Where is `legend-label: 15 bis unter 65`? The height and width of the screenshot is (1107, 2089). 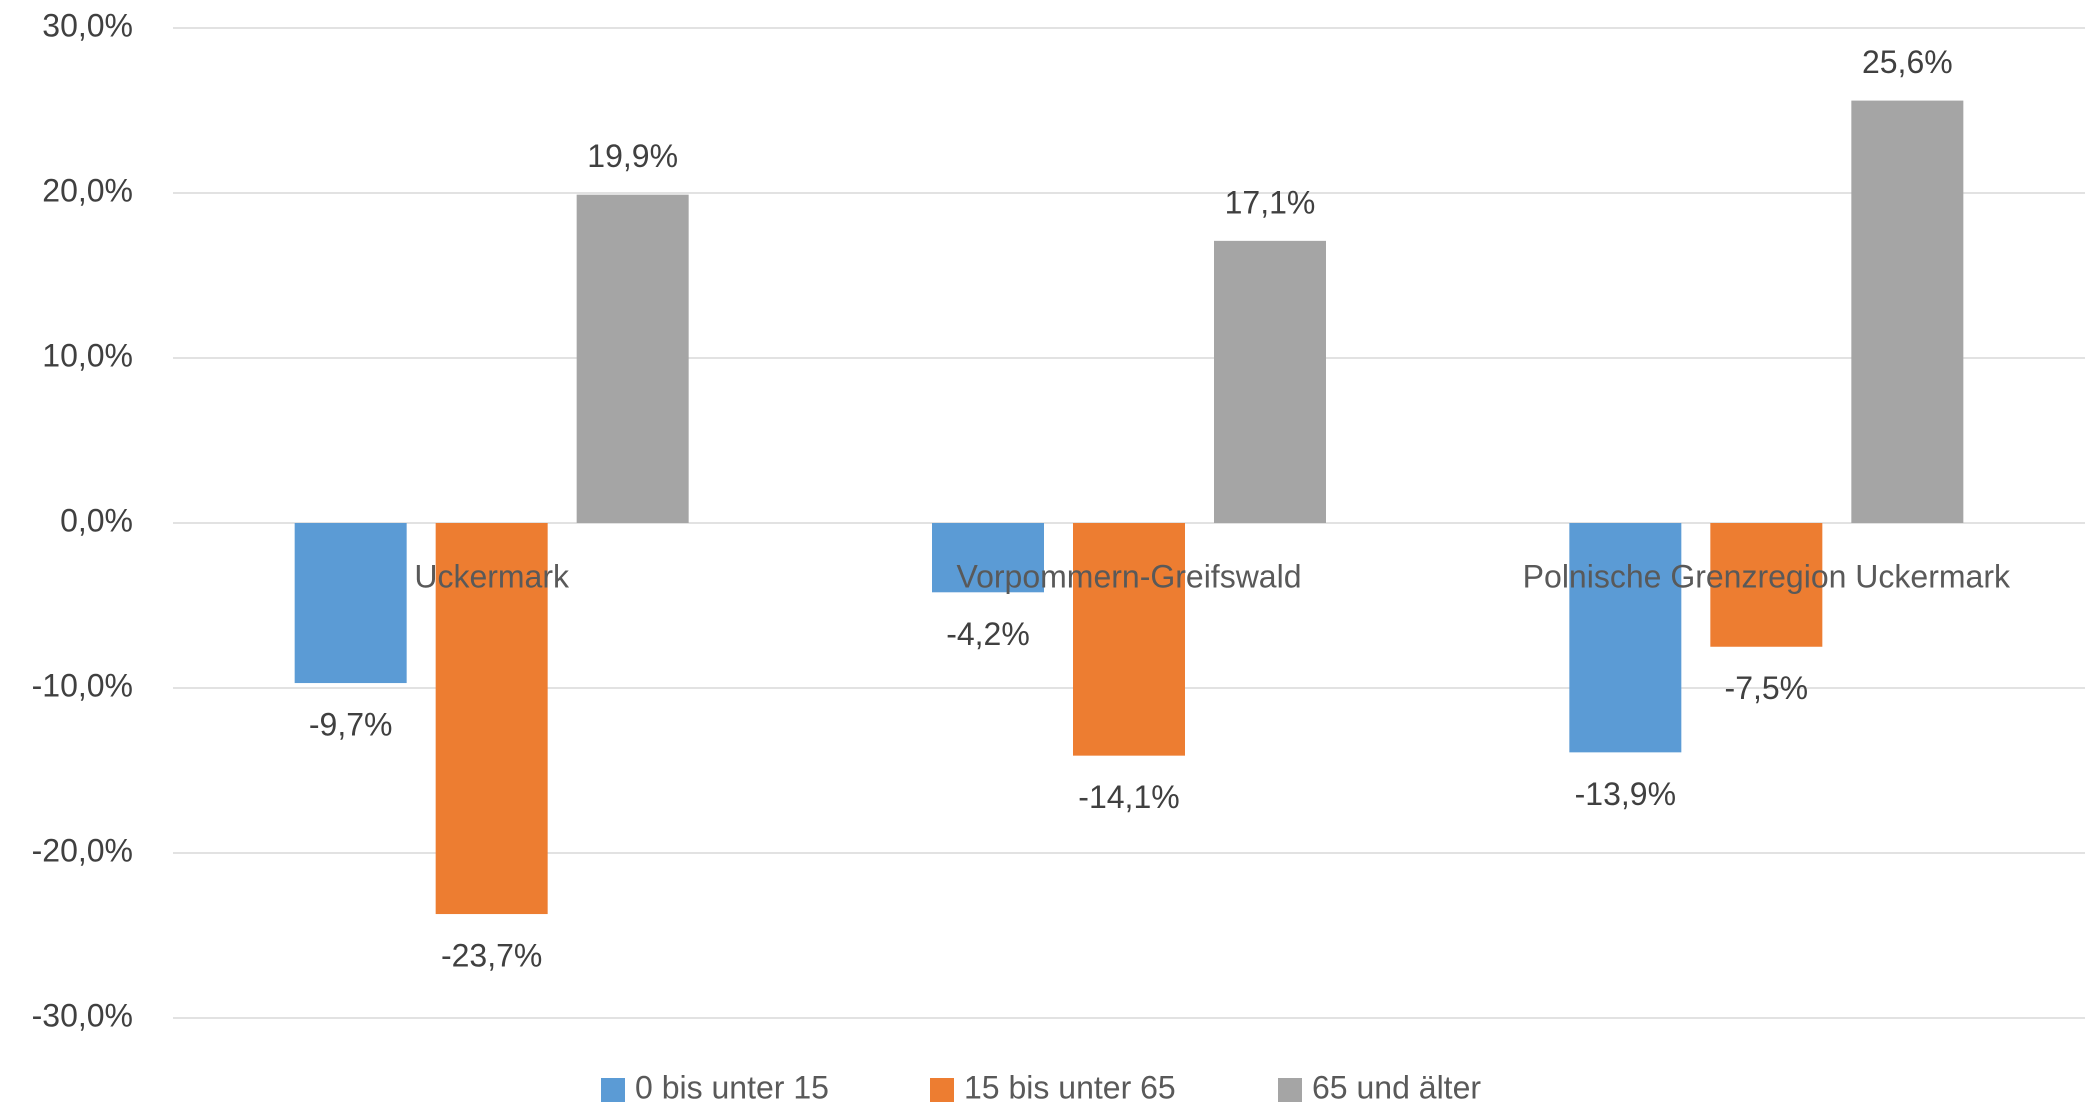 legend-label: 15 bis unter 65 is located at coordinates (1070, 1087).